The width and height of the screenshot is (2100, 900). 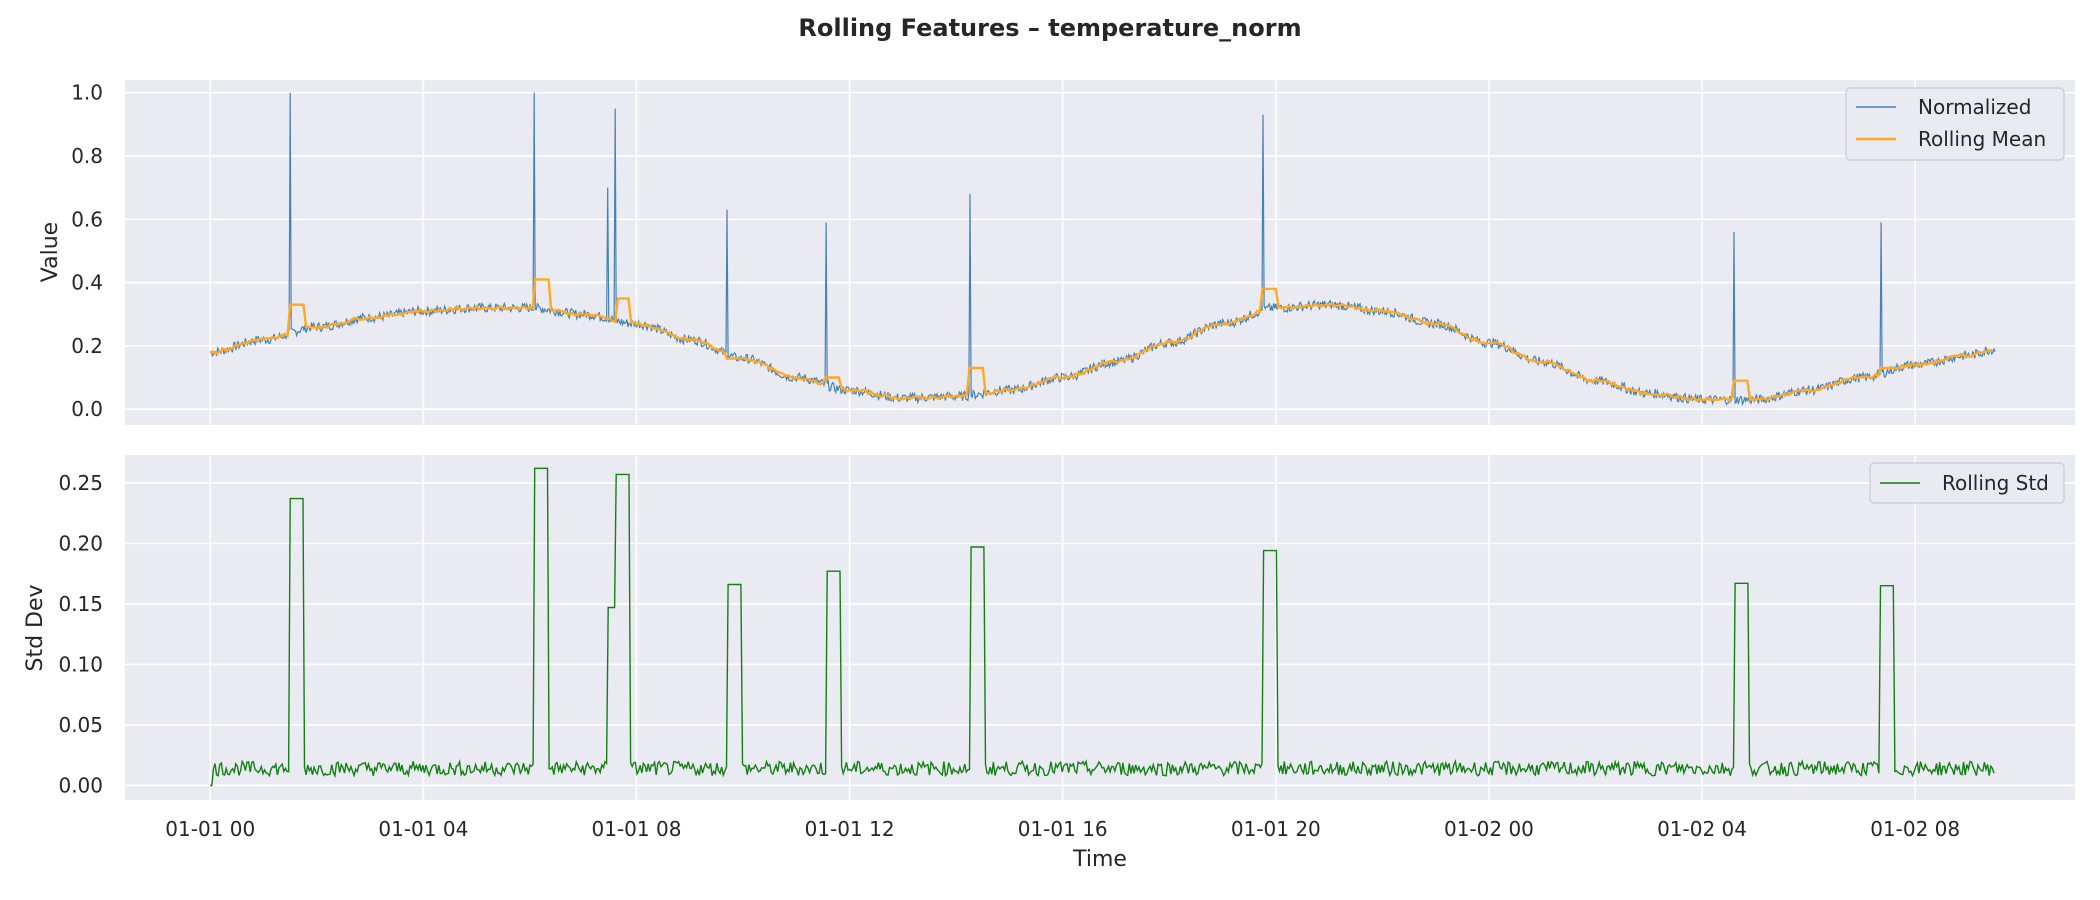 What do you see at coordinates (87, 251) in the screenshot?
I see `top-y-ticks: 0.0 0.2 0.4 0.6 0.8 1.0` at bounding box center [87, 251].